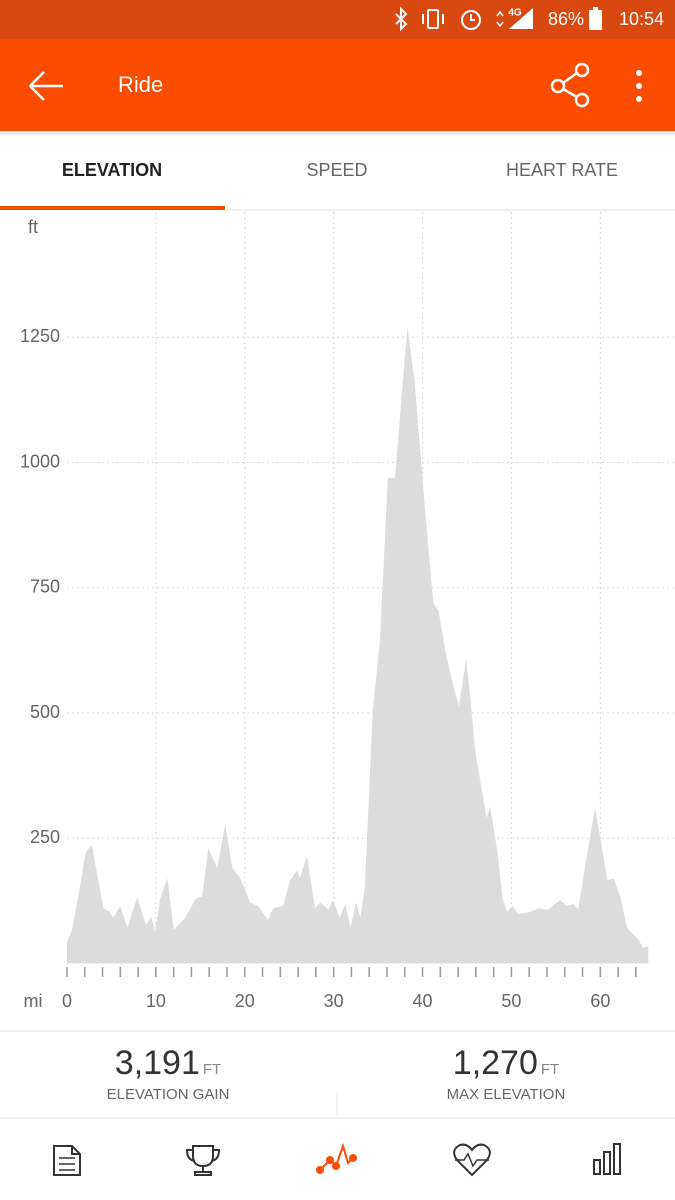  I want to click on y-tick-label: 1000, so click(40, 461).